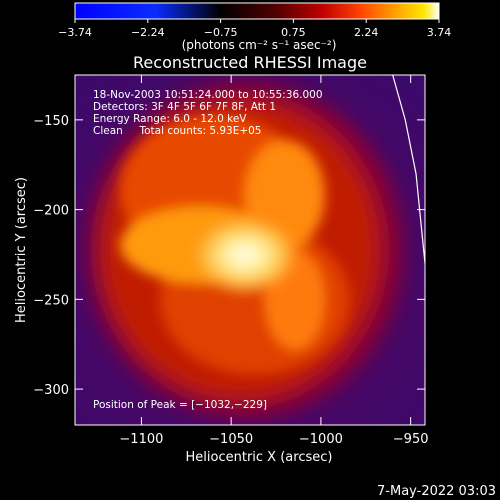 This screenshot has height=500, width=500. What do you see at coordinates (366, 32) in the screenshot?
I see `colorbar-tick-label: 2.24` at bounding box center [366, 32].